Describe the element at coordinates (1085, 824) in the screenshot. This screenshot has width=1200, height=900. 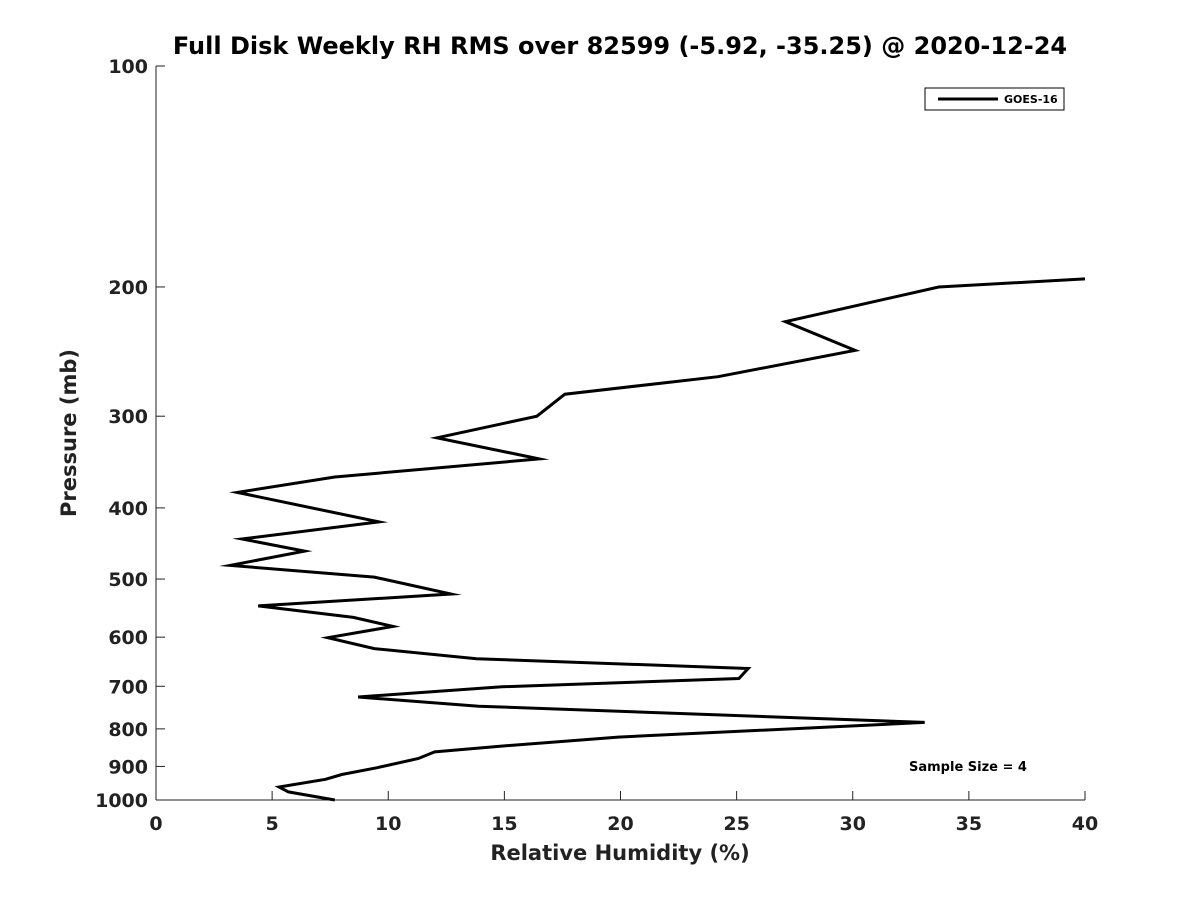
I see `x-tick-label: 40` at that location.